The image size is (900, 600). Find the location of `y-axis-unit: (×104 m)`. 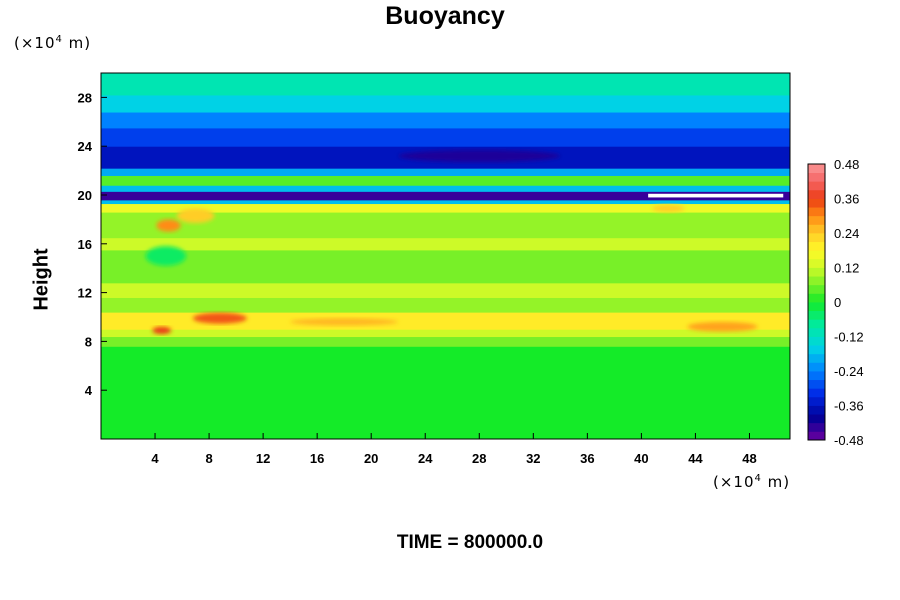

y-axis-unit: (×104 m) is located at coordinates (53, 43).